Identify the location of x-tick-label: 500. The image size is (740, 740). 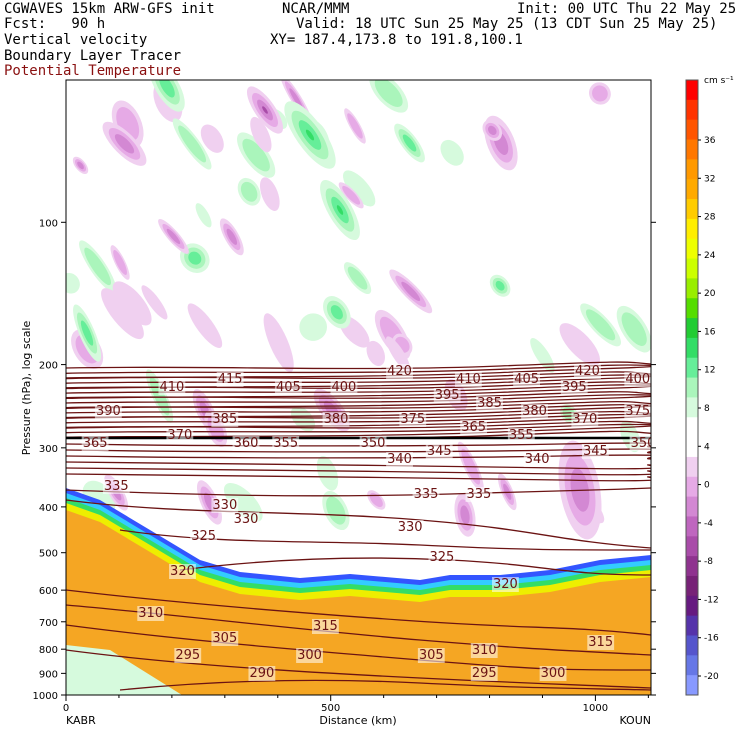
(330, 708).